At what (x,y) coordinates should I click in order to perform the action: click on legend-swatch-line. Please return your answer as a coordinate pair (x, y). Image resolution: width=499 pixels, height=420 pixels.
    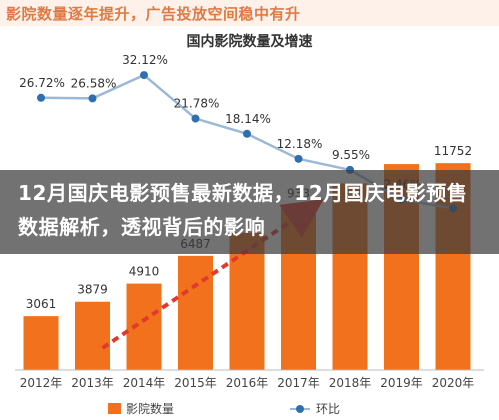
    Looking at the image, I should click on (300, 408).